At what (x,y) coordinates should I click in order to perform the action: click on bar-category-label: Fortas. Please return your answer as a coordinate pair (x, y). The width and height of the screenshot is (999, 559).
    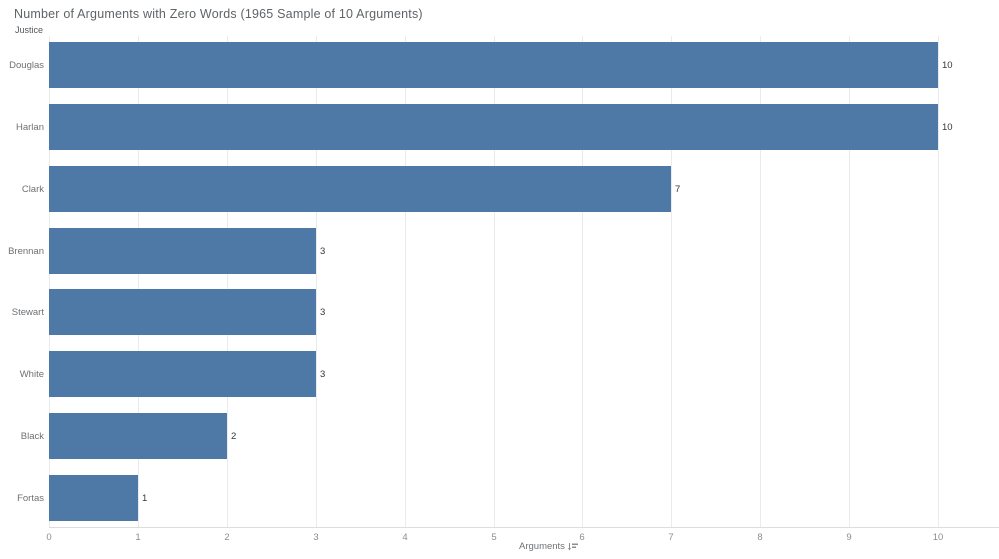
    Looking at the image, I should click on (30, 498).